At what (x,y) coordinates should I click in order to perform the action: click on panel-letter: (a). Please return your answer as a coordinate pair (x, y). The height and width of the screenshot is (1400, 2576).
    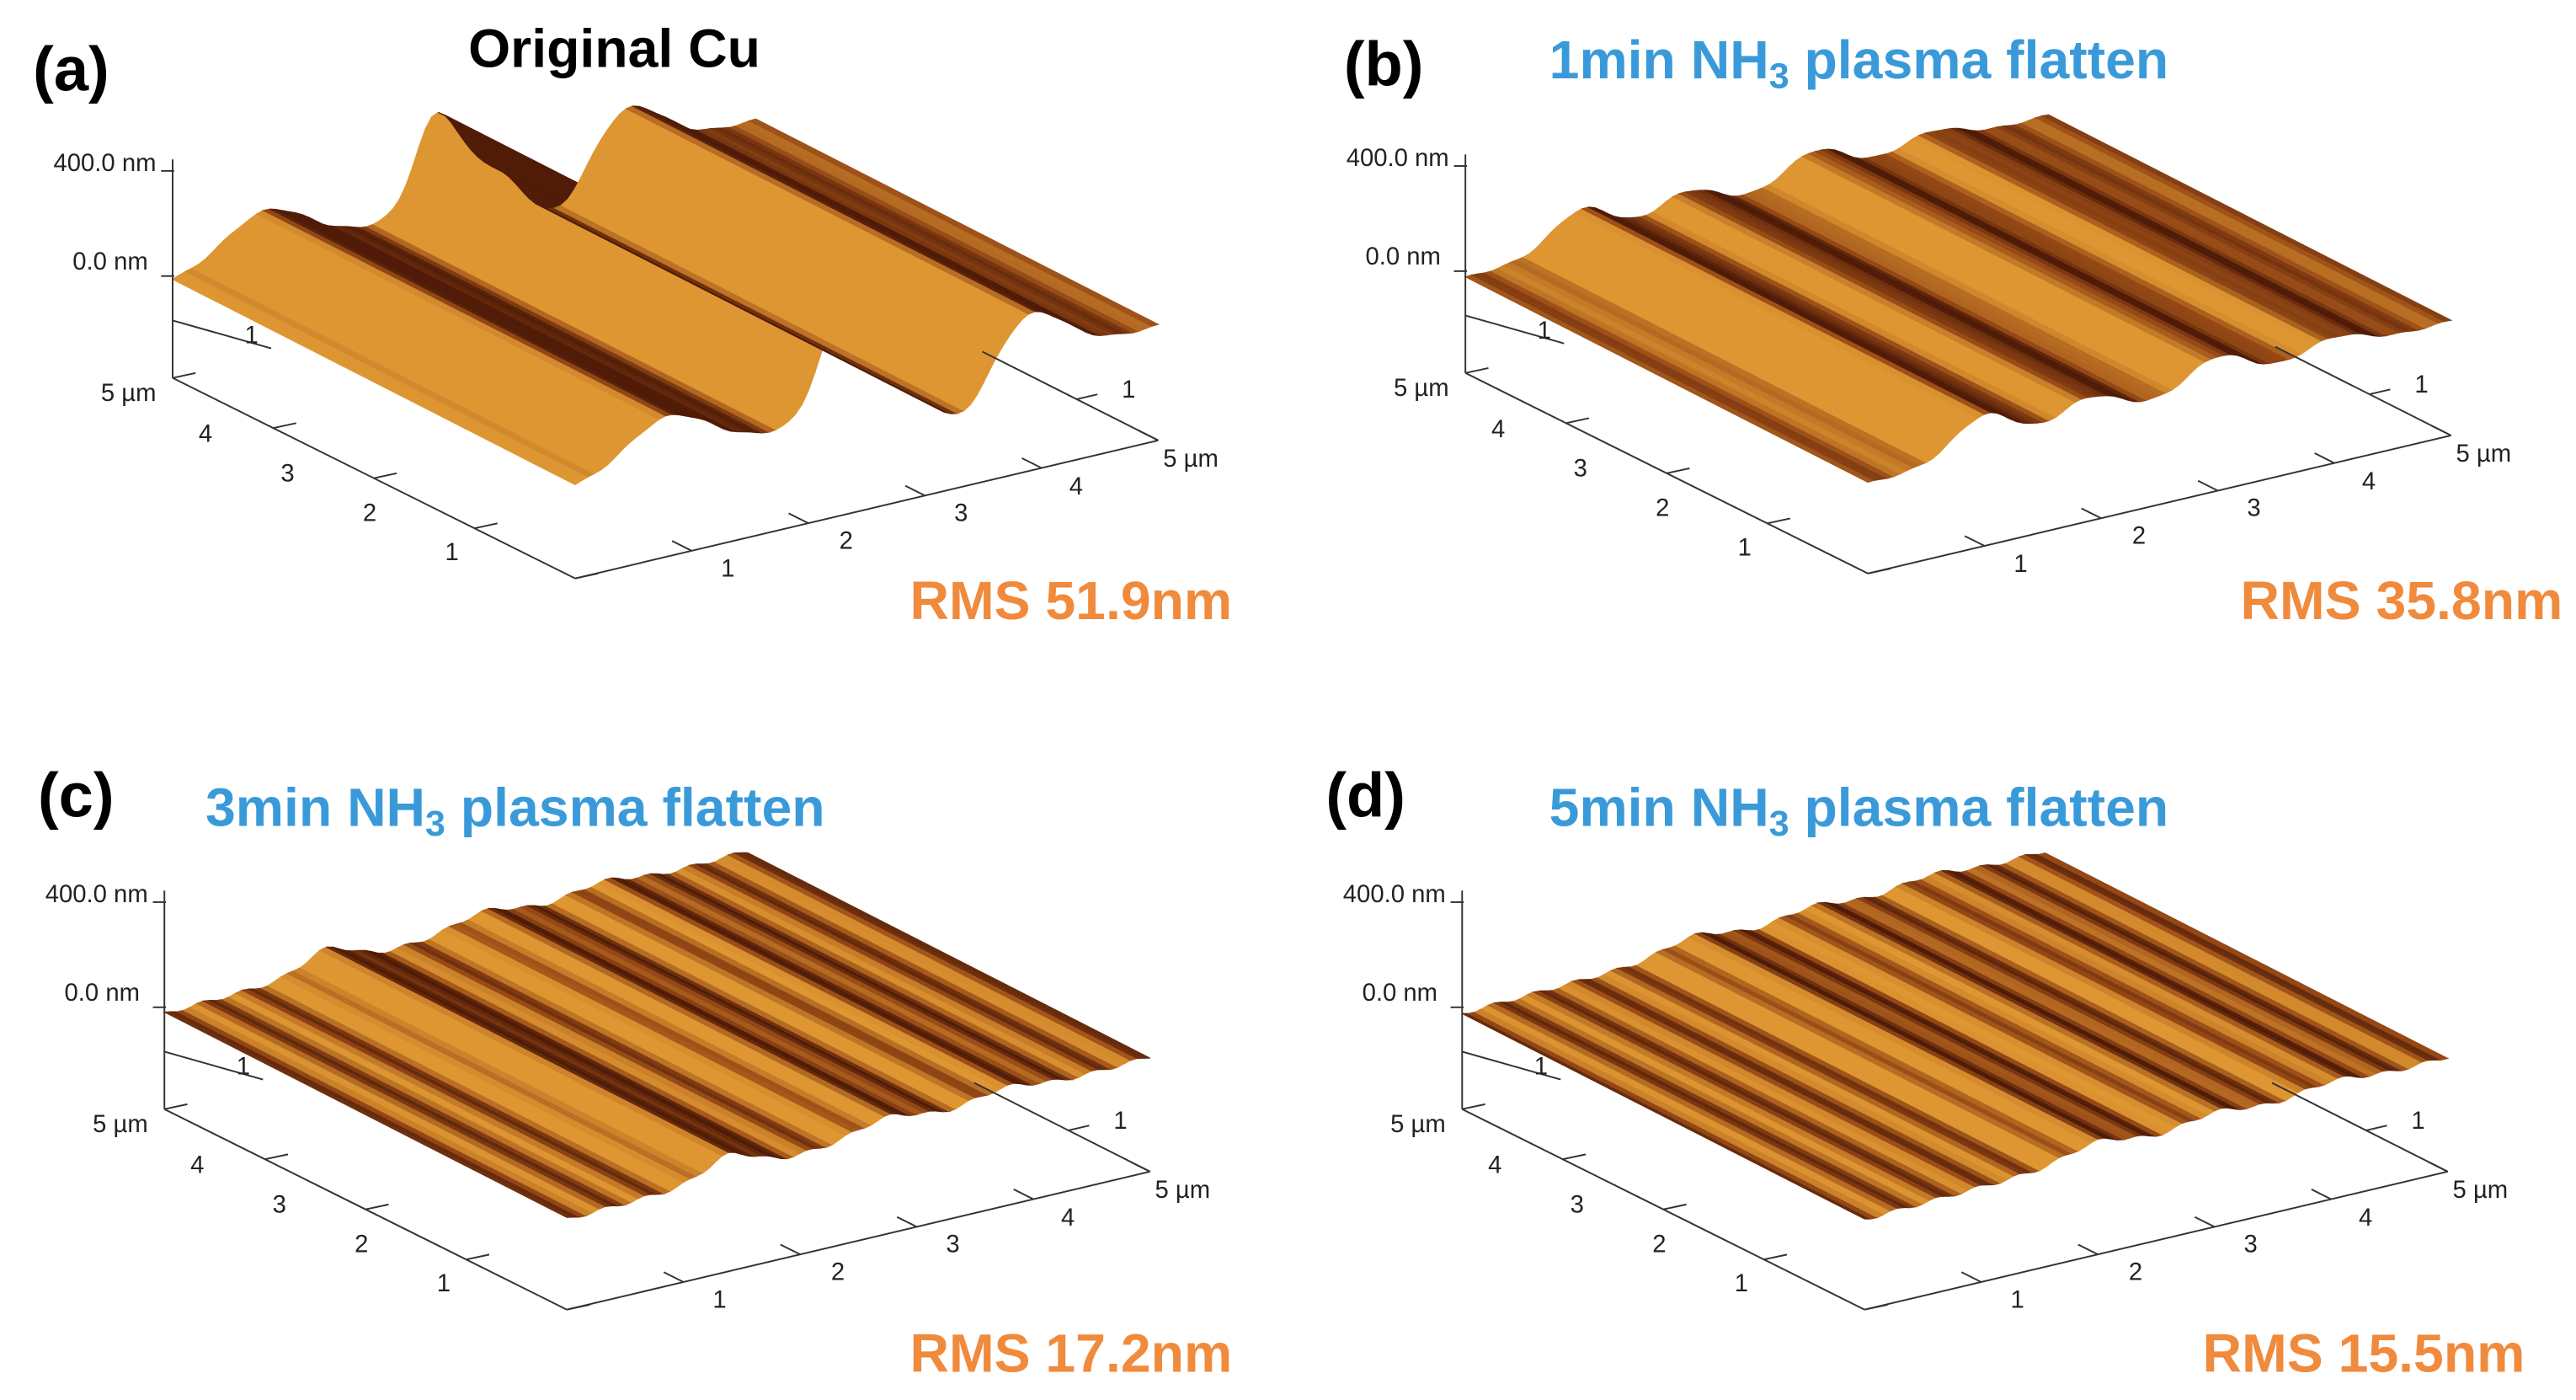
    Looking at the image, I should click on (71, 69).